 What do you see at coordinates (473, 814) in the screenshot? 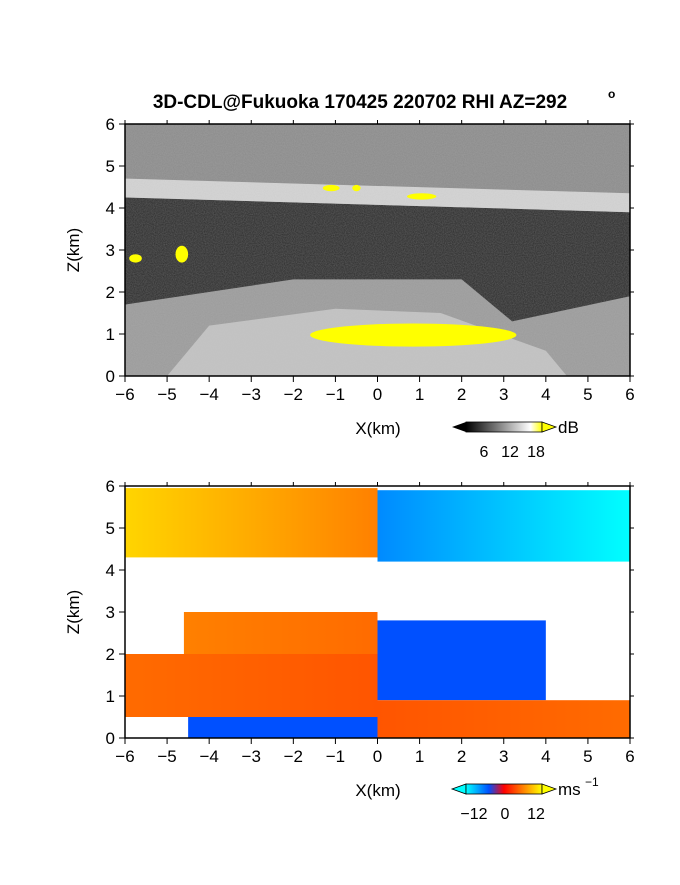
I see `colorbar-tick-neg12: −12` at bounding box center [473, 814].